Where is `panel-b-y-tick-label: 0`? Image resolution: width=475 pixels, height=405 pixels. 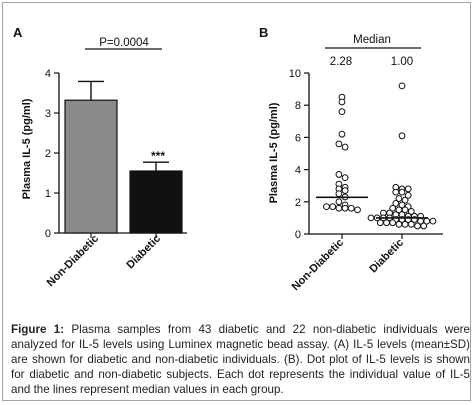 panel-b-y-tick-label: 0 is located at coordinates (298, 235).